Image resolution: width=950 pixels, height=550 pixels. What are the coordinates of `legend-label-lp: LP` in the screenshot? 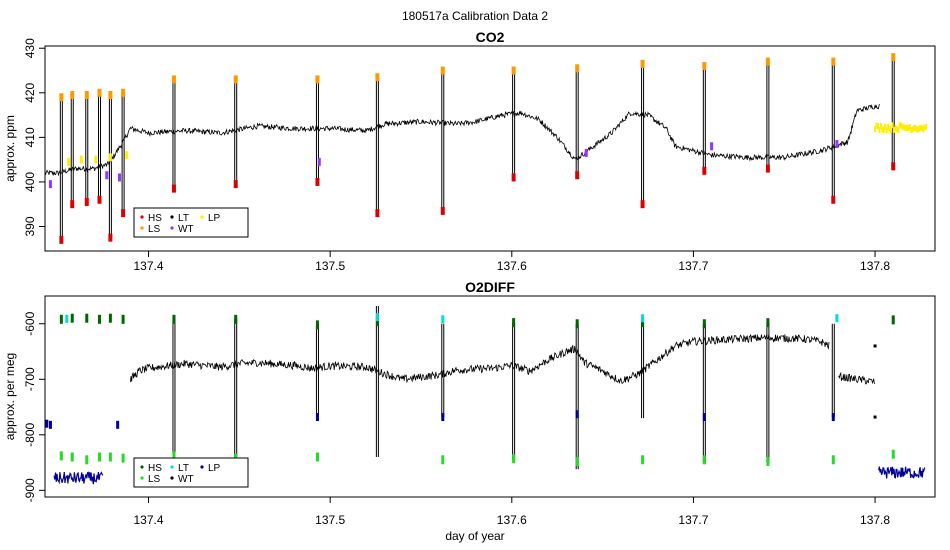 It's located at (214, 218).